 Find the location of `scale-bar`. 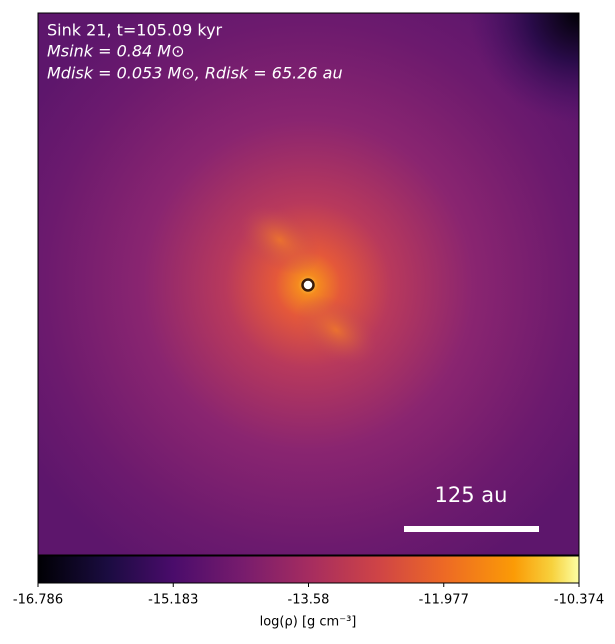

scale-bar is located at coordinates (471, 529).